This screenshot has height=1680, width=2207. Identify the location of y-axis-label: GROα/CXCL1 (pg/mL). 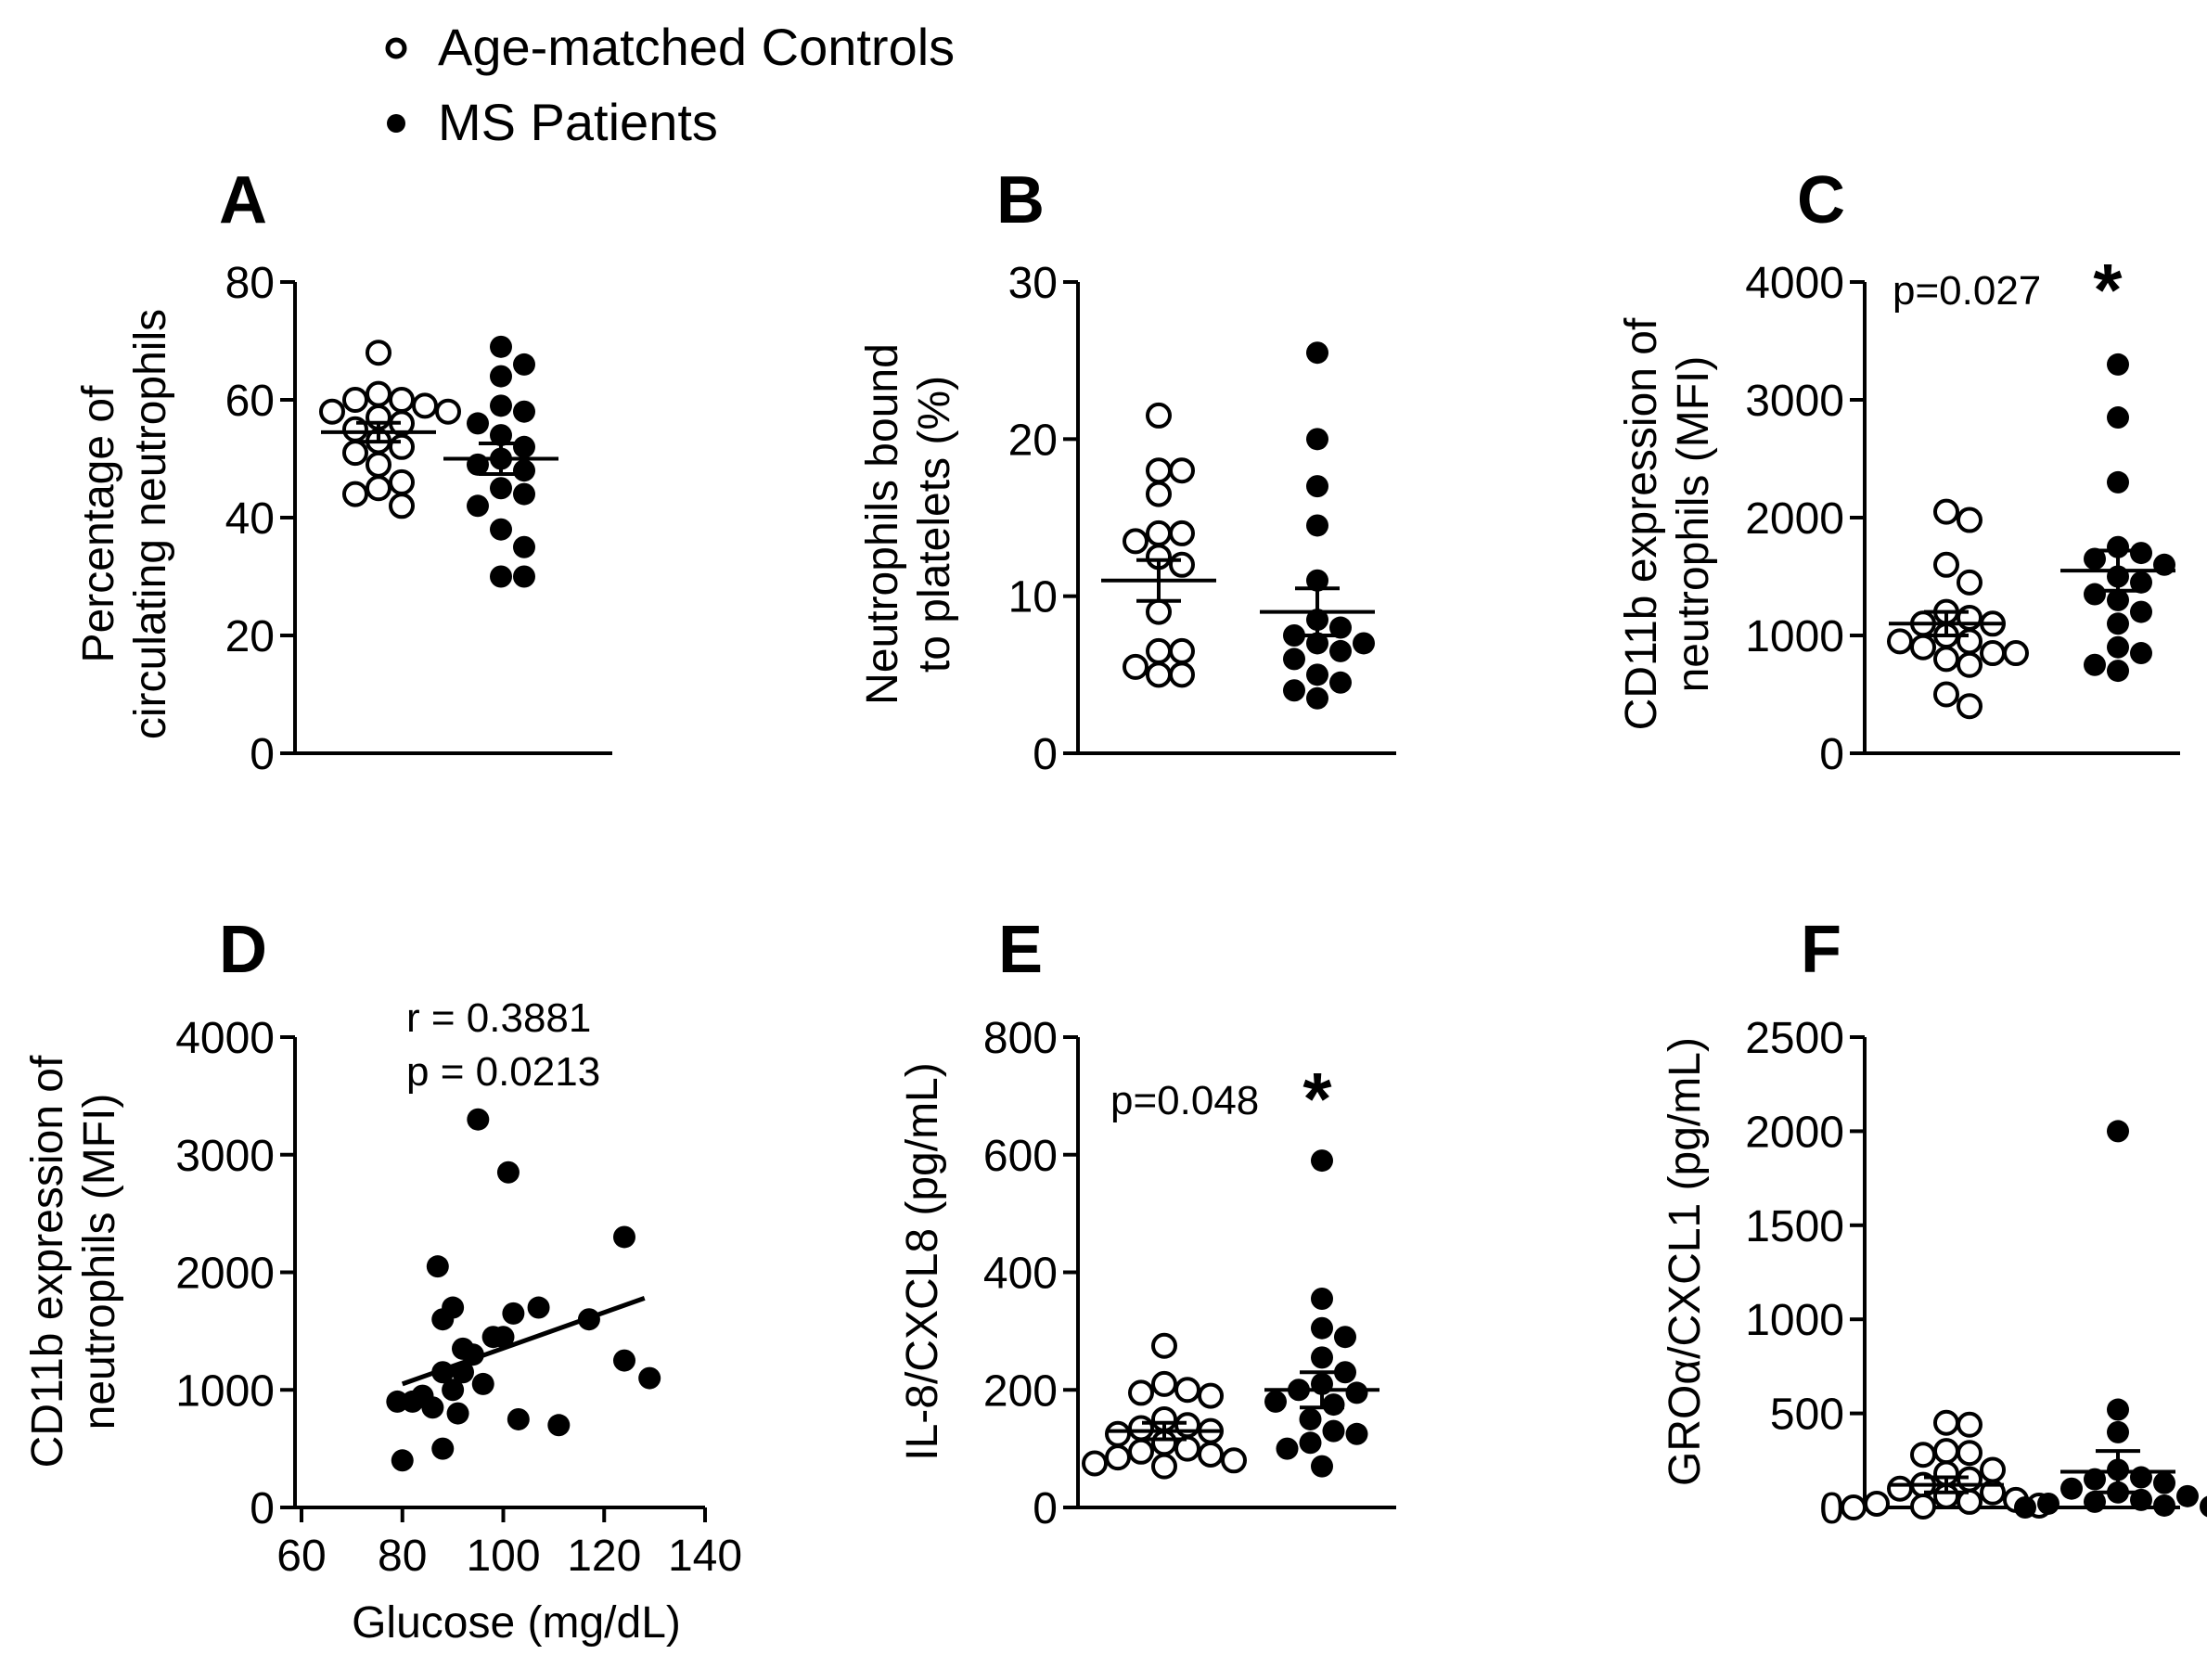
(1686, 1261).